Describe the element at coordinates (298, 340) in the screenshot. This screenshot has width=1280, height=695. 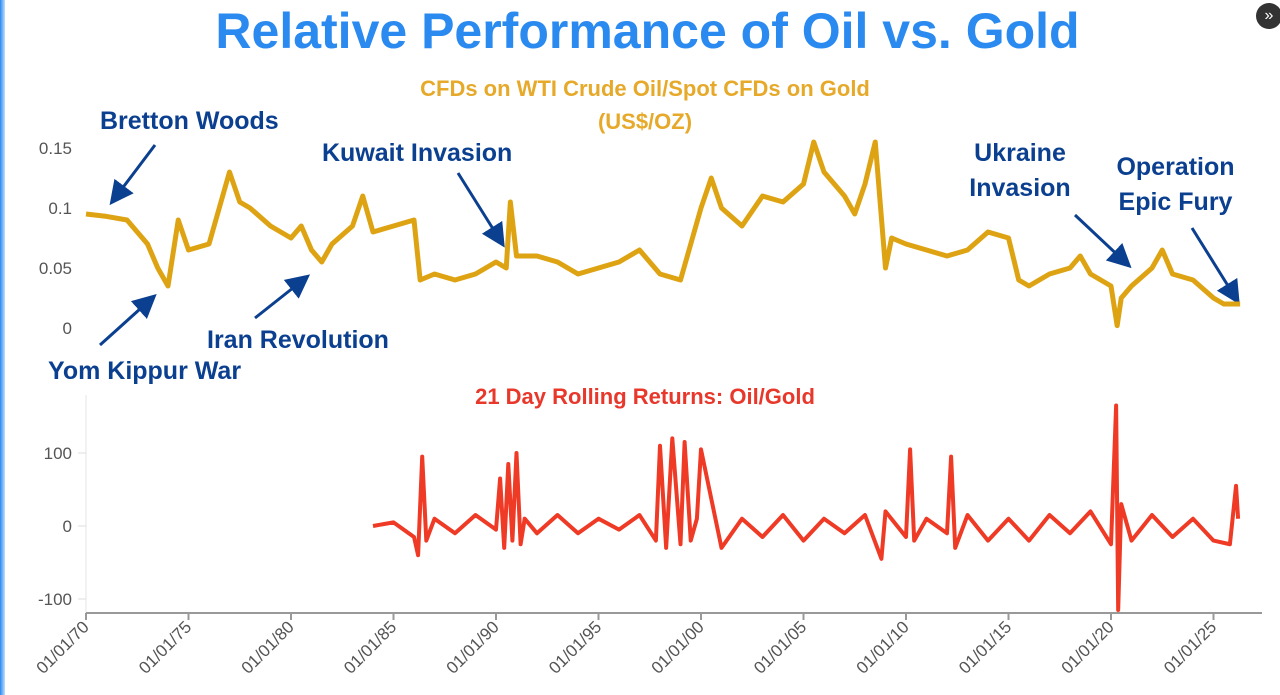
I see `annotation-iran-revolution: Iran Revolution` at that location.